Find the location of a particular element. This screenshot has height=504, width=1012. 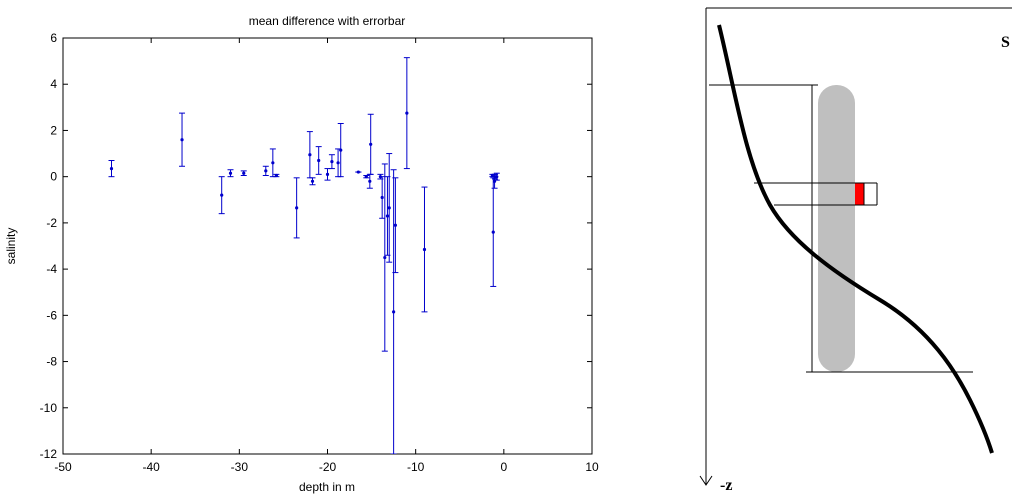

x-tick-label: -30 is located at coordinates (240, 467).